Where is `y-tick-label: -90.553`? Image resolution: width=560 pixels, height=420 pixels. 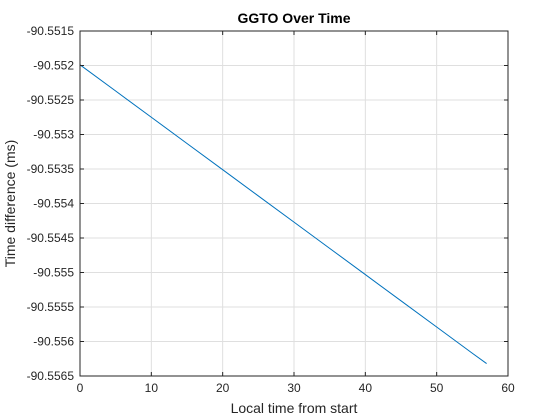 y-tick-label: -90.553 is located at coordinates (53, 135).